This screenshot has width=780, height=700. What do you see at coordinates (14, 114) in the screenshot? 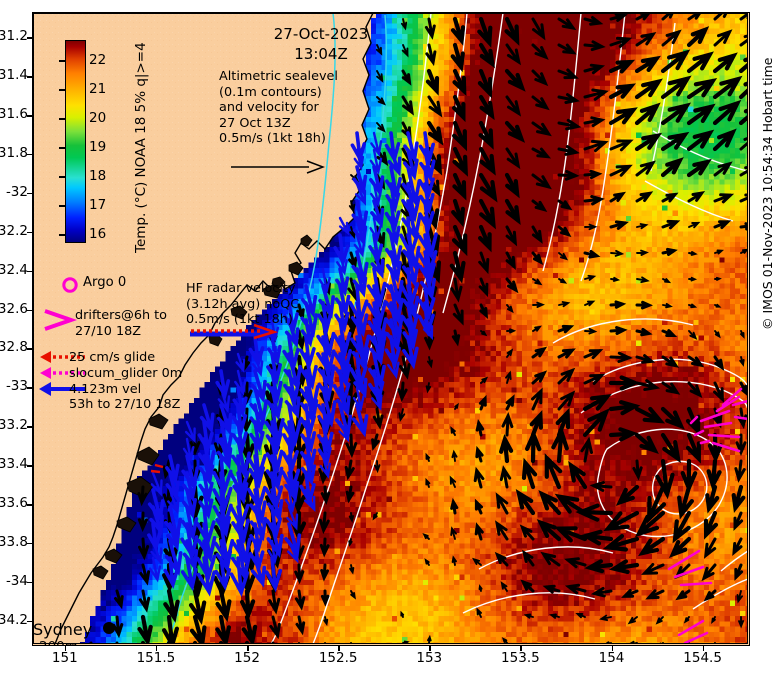
I see `y-axis-tick-label: -31.6` at bounding box center [14, 114].